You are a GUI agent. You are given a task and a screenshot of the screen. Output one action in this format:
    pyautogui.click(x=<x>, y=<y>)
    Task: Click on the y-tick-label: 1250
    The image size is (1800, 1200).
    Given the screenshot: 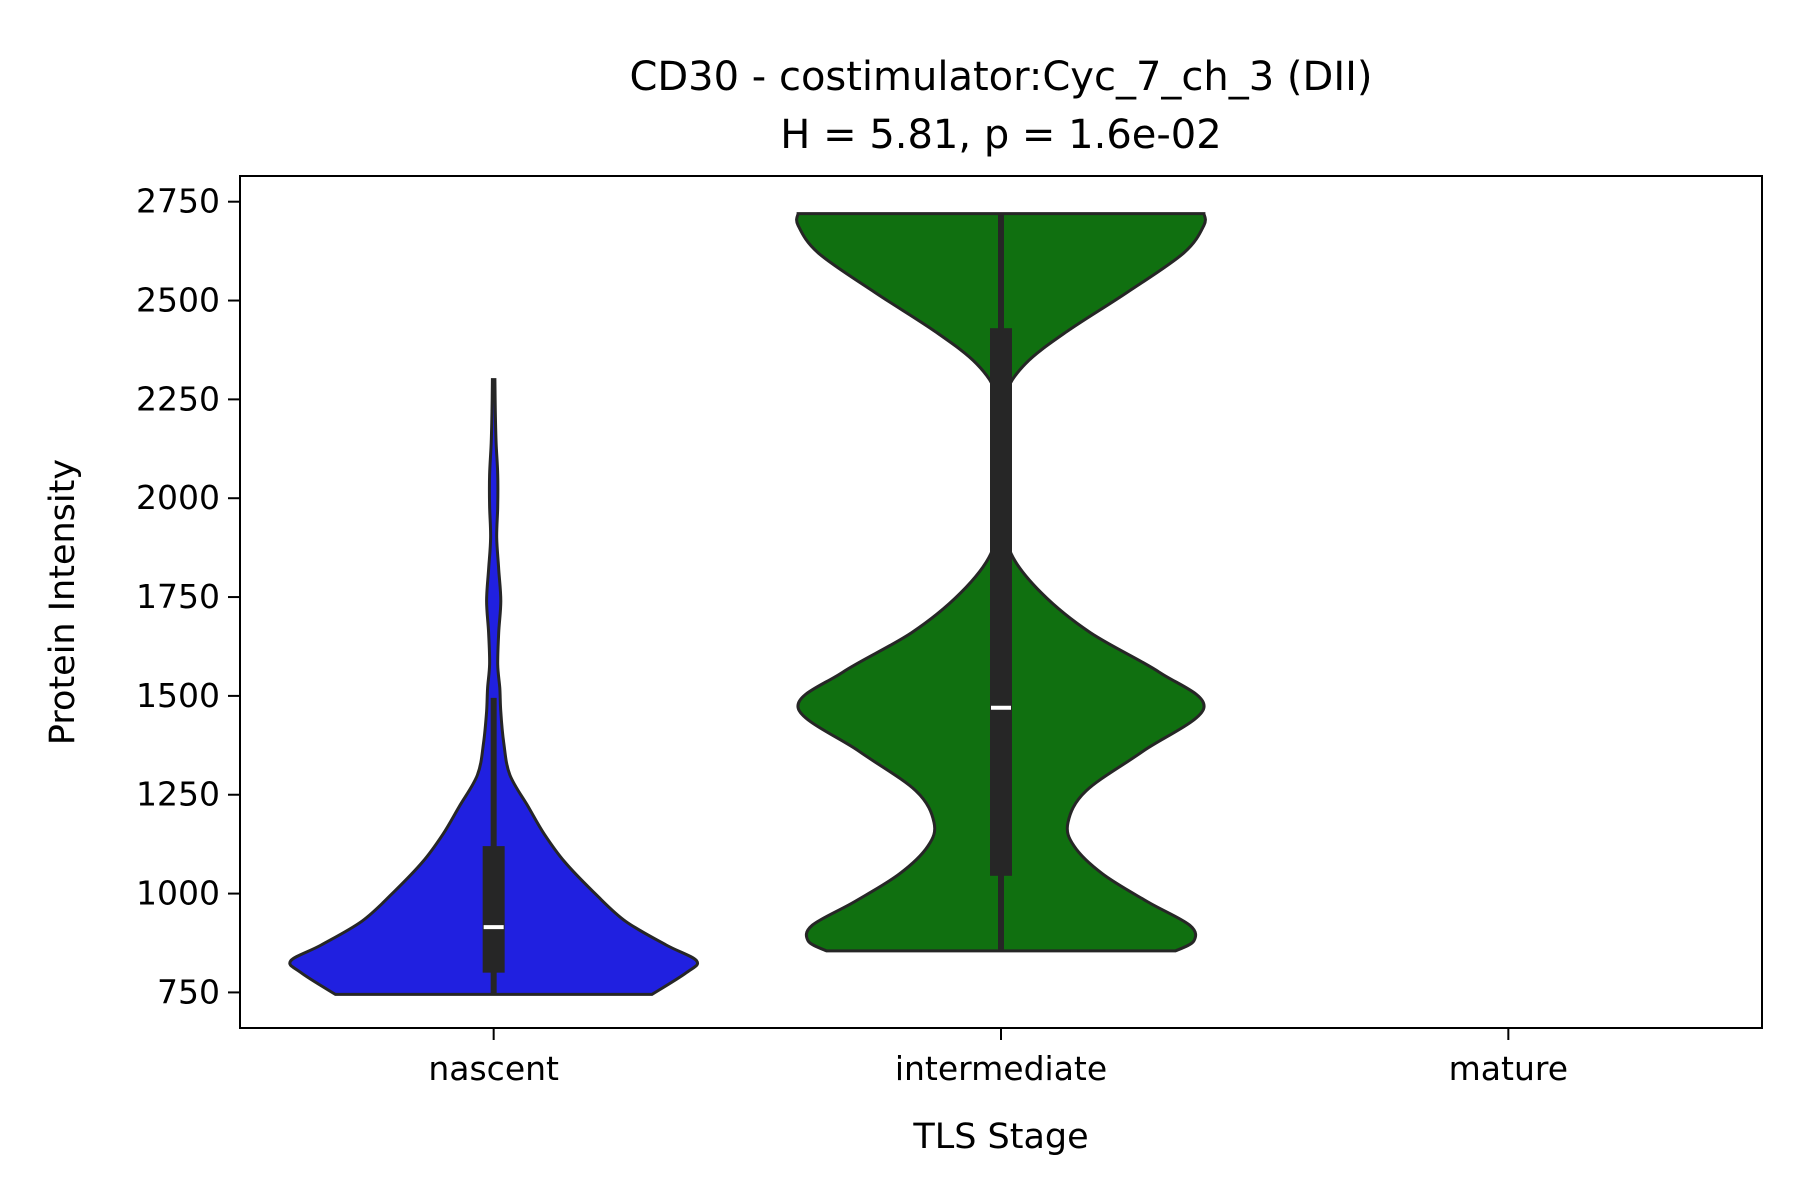 What is the action you would take?
    pyautogui.click(x=178, y=794)
    